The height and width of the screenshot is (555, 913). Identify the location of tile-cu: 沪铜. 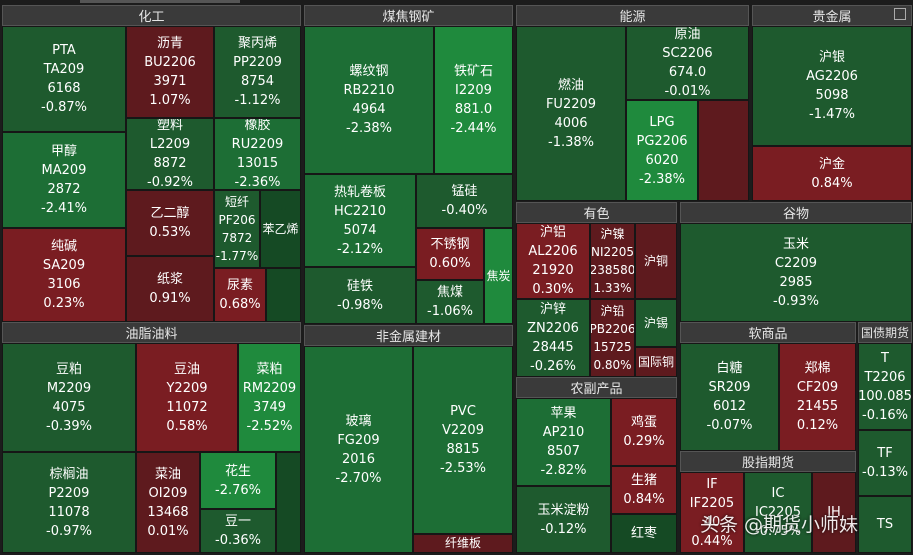
(656, 261).